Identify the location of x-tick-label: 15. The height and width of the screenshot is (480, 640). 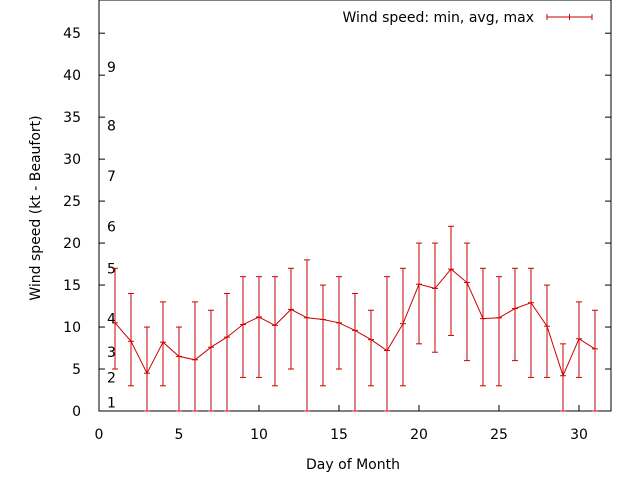
(339, 435).